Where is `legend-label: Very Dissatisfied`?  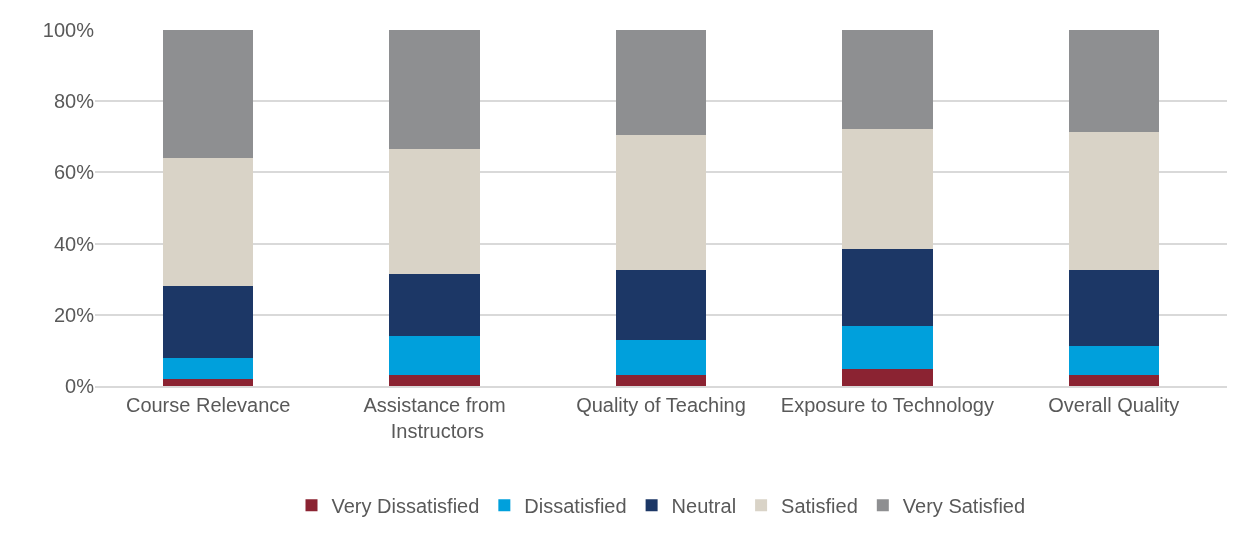
legend-label: Very Dissatisfied is located at coordinates (405, 505).